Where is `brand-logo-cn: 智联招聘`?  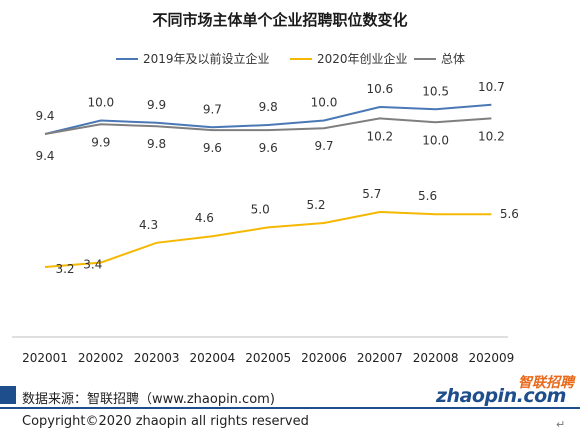
brand-logo-cn: 智联招聘 is located at coordinates (546, 383).